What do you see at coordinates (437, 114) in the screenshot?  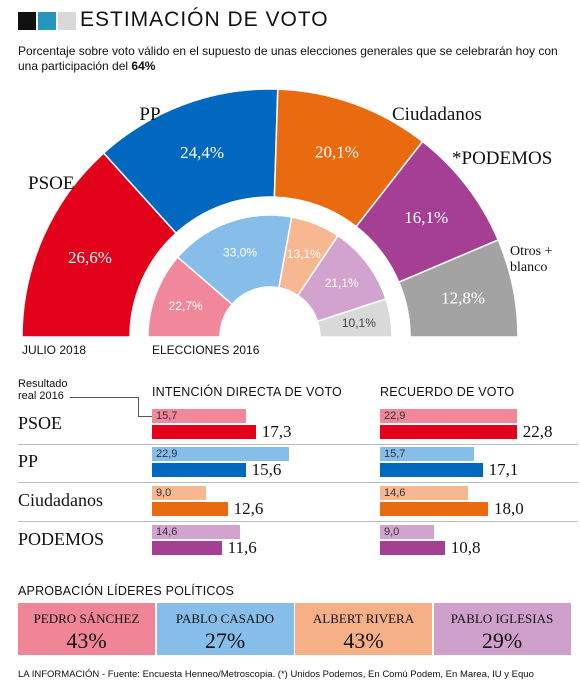 I see `outer-party-label-ciudadanos: Ciudadanos` at bounding box center [437, 114].